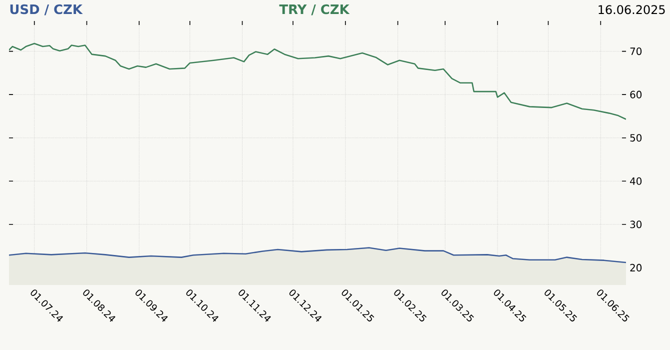  Describe the element at coordinates (636, 181) in the screenshot. I see `y-tick-label: 40` at that location.